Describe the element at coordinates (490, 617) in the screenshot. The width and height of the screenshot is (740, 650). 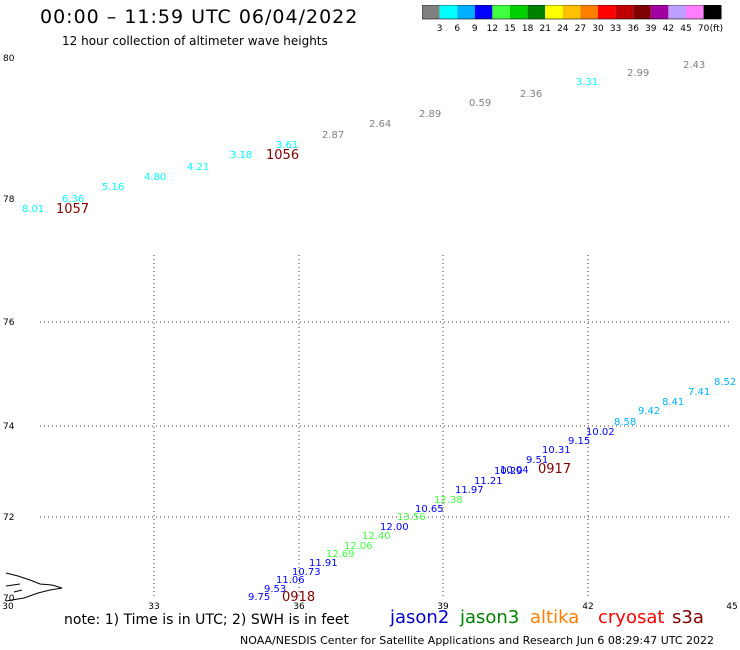
I see `legend-item-jason3: jason3` at that location.